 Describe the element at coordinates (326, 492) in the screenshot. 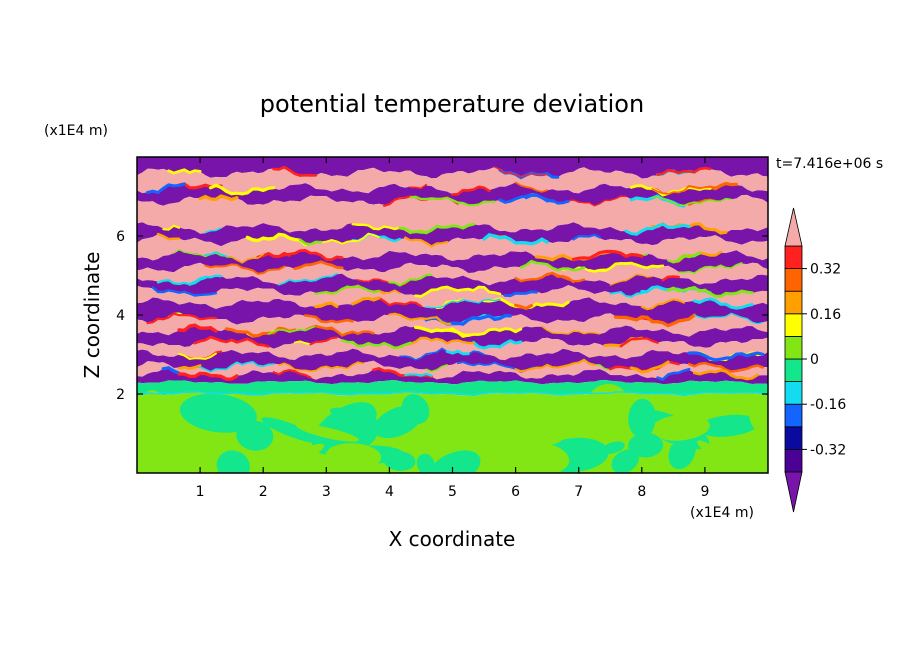

I see `x-tick-label: 3` at that location.